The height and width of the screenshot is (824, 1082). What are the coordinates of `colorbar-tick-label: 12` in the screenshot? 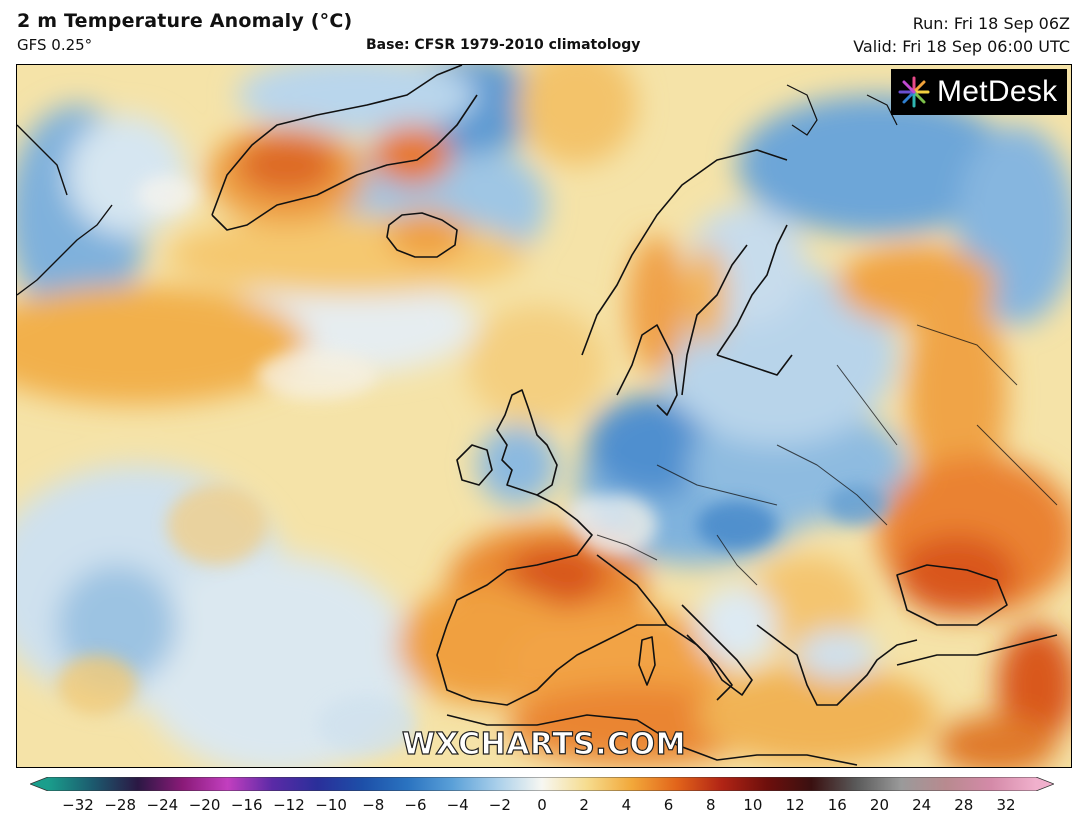 It's located at (795, 805).